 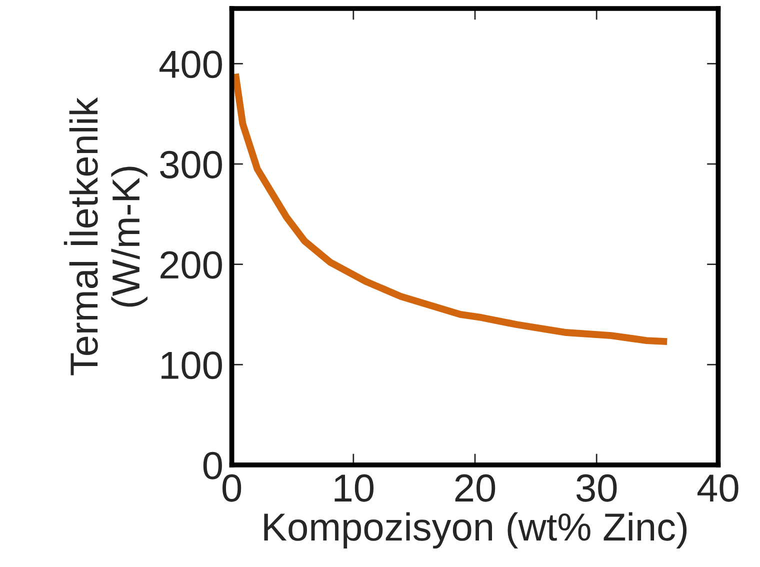 What do you see at coordinates (717, 488) in the screenshot?
I see `x-tick-label: 40` at bounding box center [717, 488].